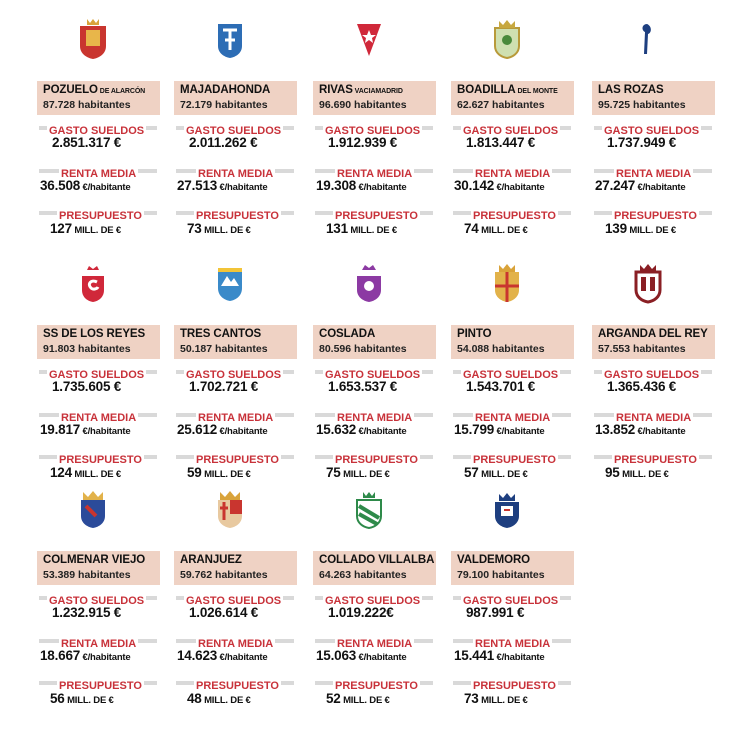 The width and height of the screenshot is (735, 735). What do you see at coordinates (637, 472) in the screenshot?
I see `presupuesto-value: 95 MILL. DE €` at bounding box center [637, 472].